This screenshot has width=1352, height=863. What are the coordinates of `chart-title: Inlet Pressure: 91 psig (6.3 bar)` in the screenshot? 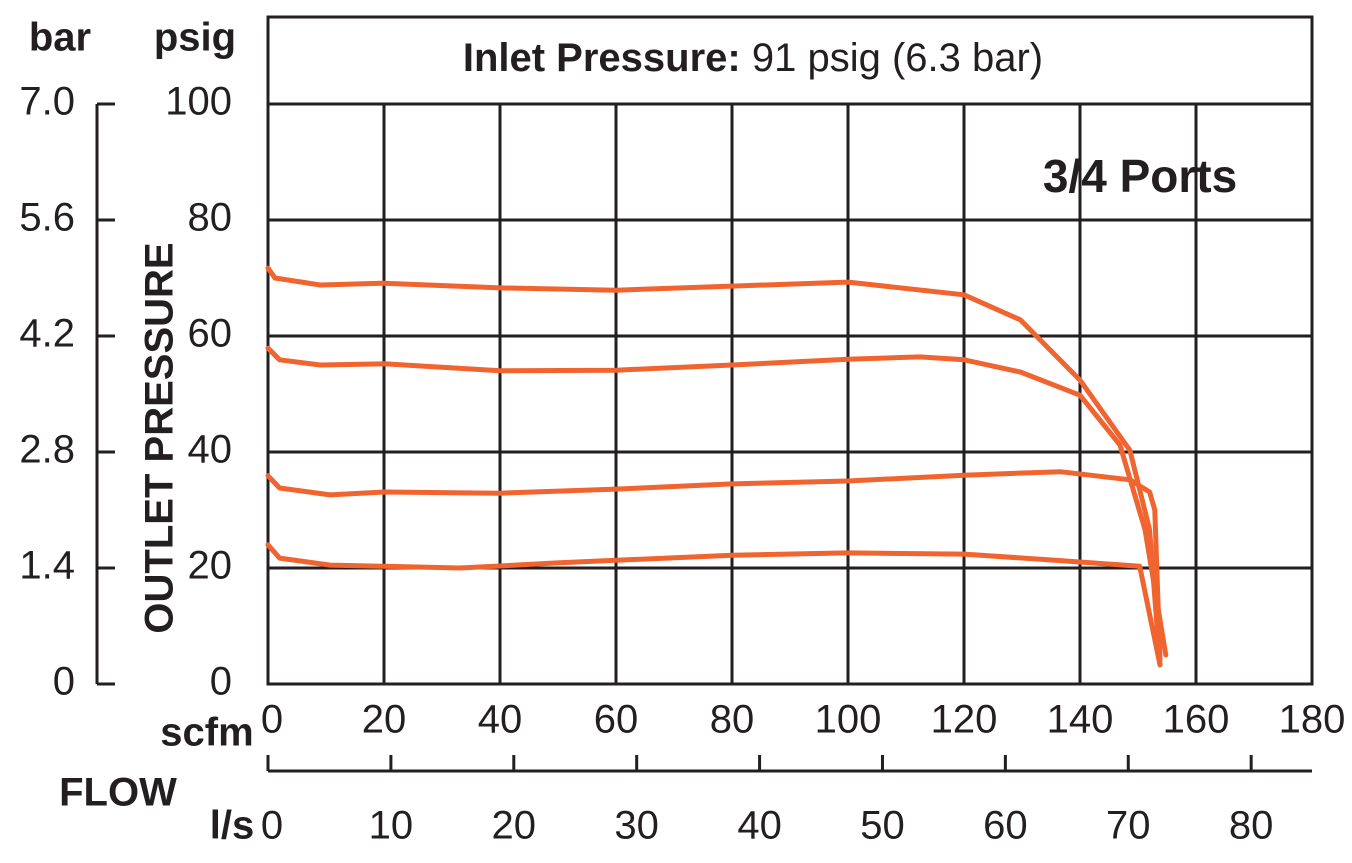 It's located at (753, 58).